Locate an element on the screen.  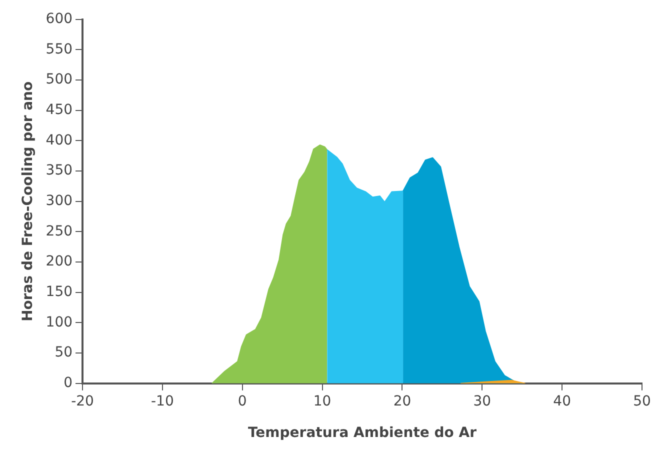
y-tick-label: 500 is located at coordinates (59, 80).